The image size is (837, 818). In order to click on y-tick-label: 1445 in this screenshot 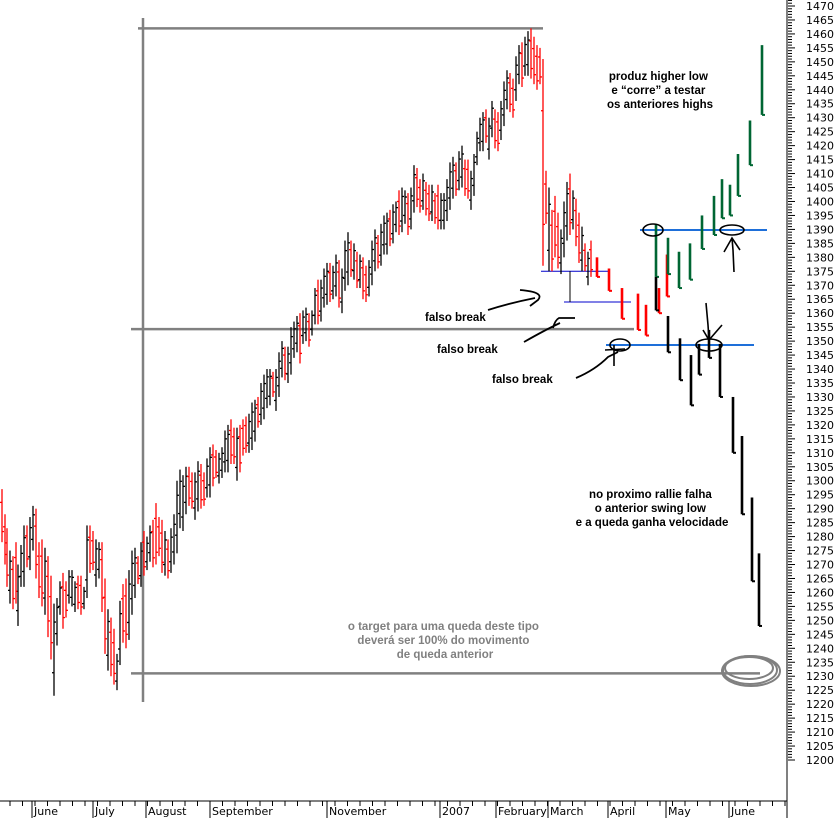, I will do `click(820, 76)`.